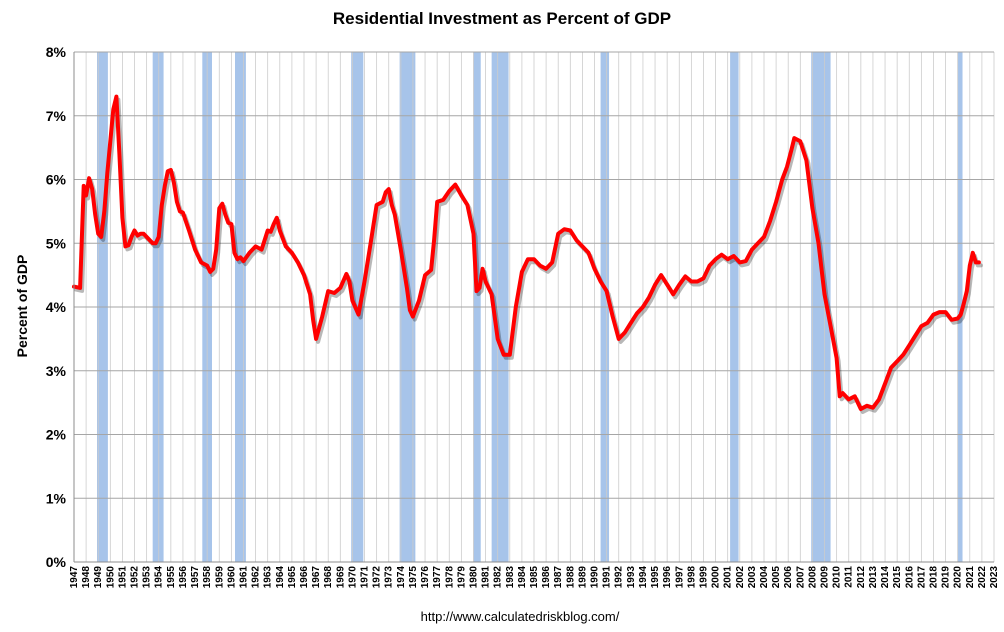  I want to click on y-tick-label: 8%, so click(56, 52).